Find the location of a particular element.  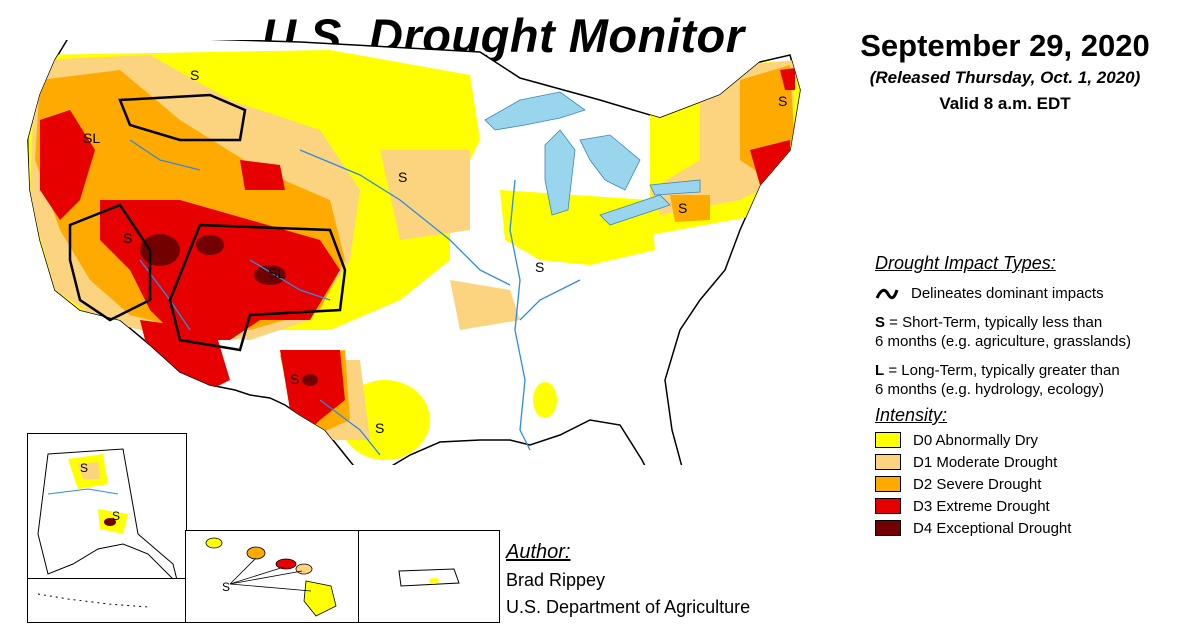

intensity-label: D3 Extreme Drought is located at coordinates (981, 506).